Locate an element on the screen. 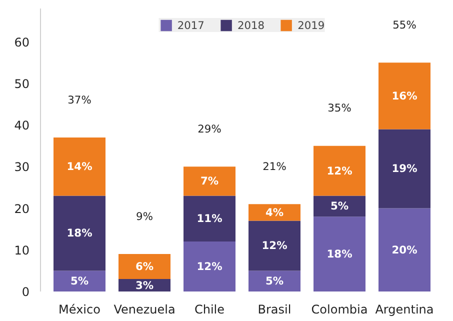 This screenshot has width=453, height=321. data-label: 7% is located at coordinates (209, 181).